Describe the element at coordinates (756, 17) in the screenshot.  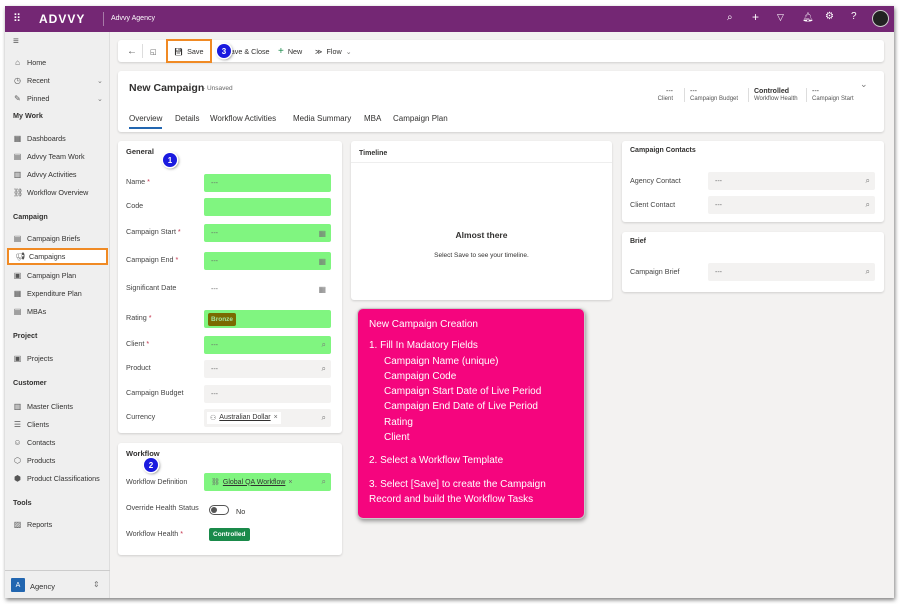
I see `add-icon: +` at that location.